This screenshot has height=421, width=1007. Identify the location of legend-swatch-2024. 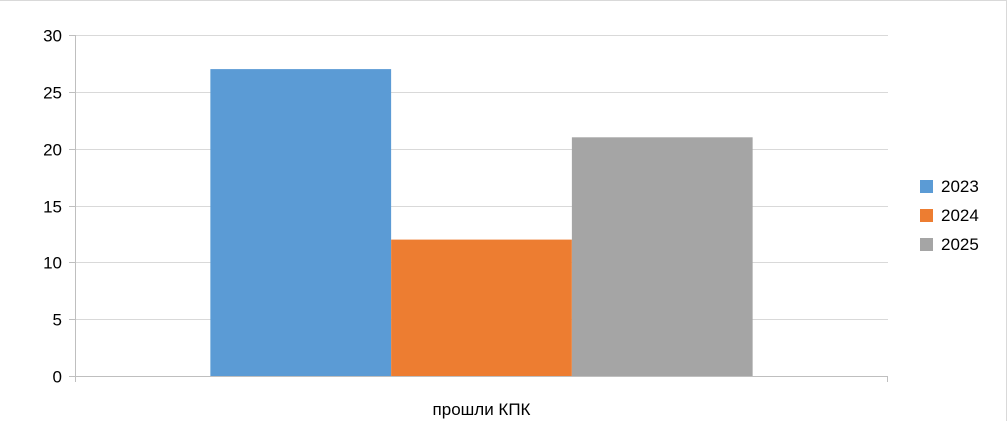
(926, 215).